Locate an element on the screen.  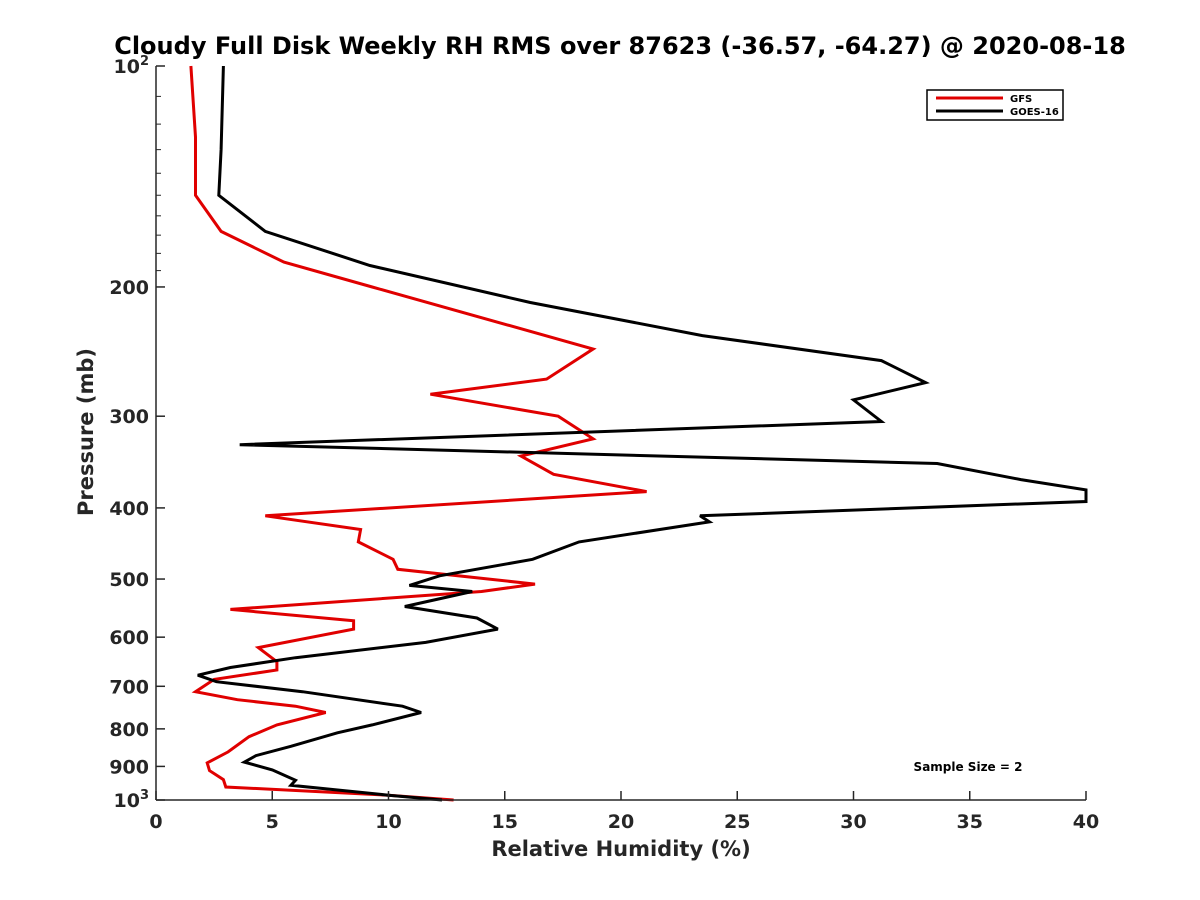
y-tick-label: 200 is located at coordinates (129, 288).